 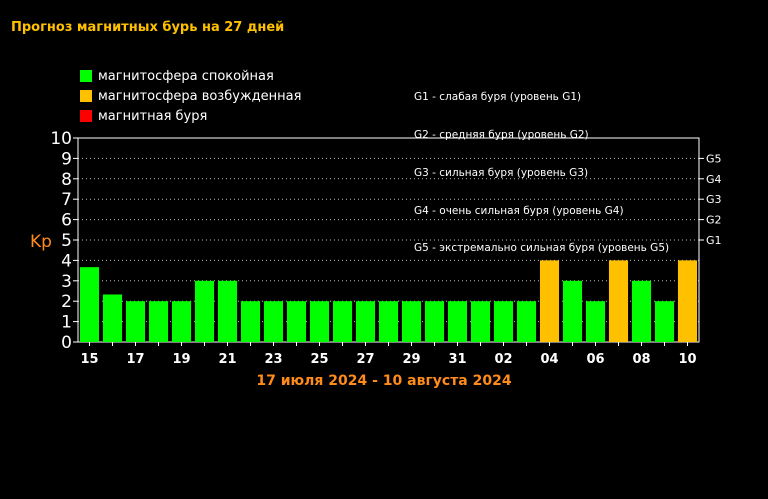 I want to click on y-tick-label: 4, so click(x=66, y=261).